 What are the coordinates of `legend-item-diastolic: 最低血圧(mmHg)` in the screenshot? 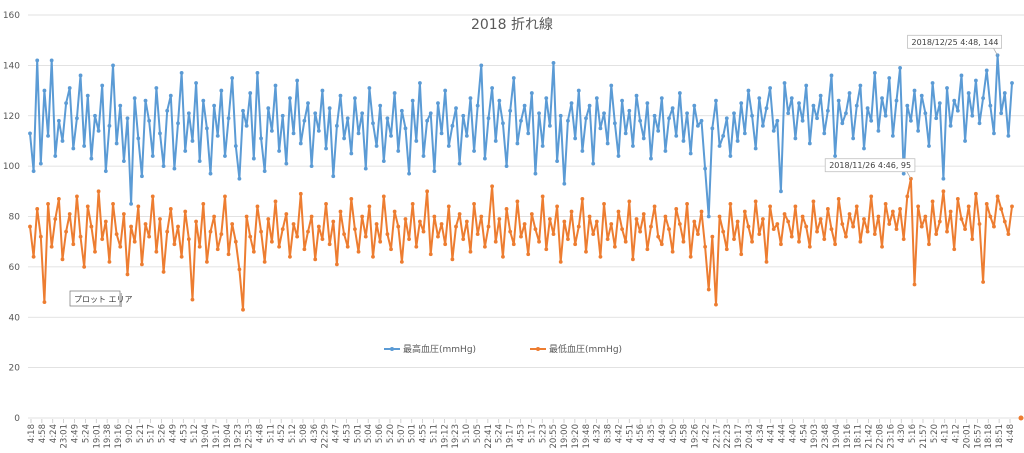 It's located at (576, 349).